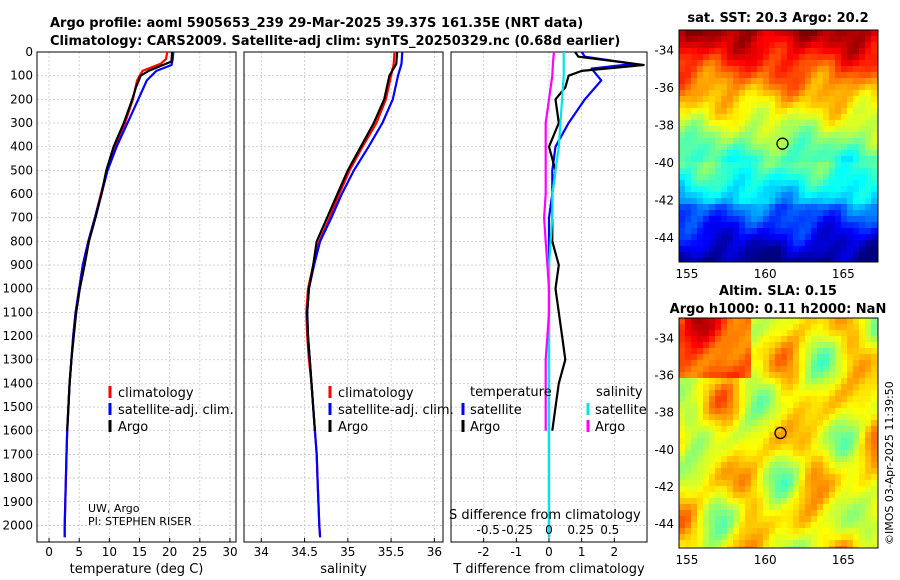  Describe the element at coordinates (621, 410) in the screenshot. I see `legend-label: satellite` at that location.